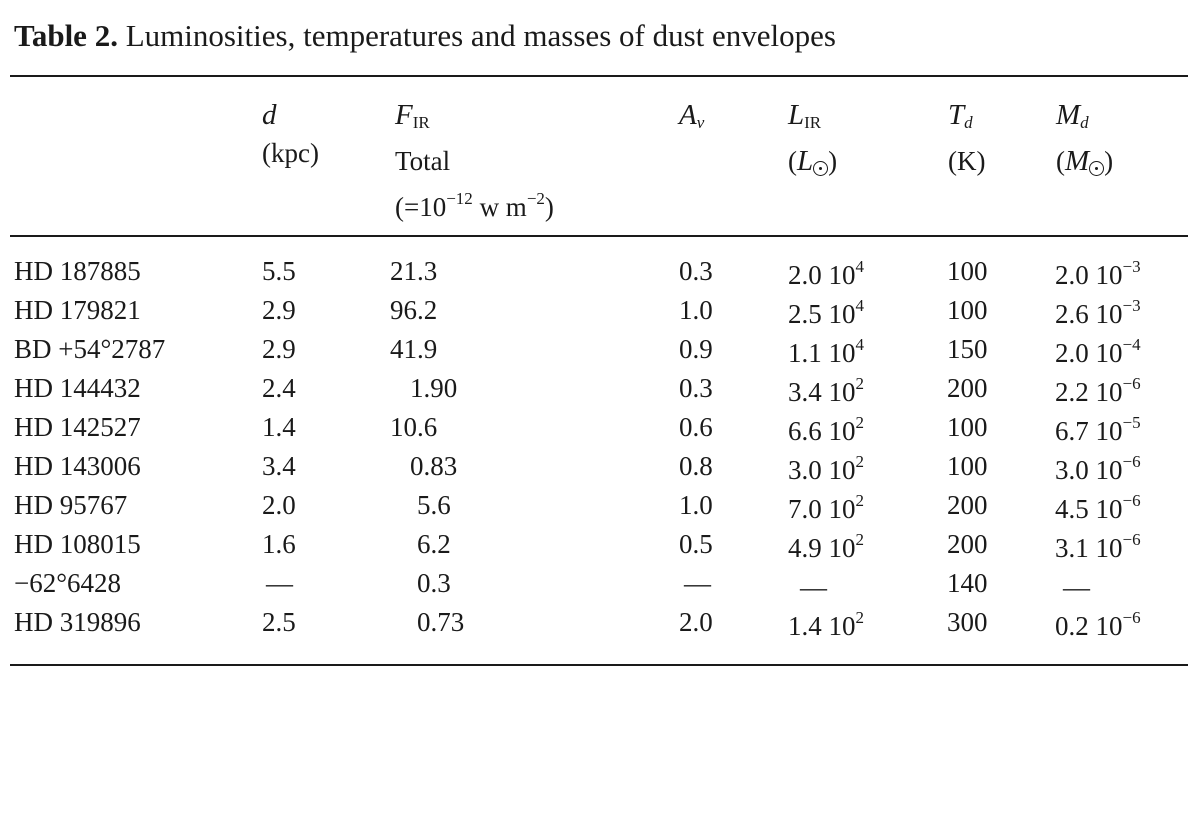 The image size is (1200, 822). I want to click on cell-av: 2.0, so click(696, 622).